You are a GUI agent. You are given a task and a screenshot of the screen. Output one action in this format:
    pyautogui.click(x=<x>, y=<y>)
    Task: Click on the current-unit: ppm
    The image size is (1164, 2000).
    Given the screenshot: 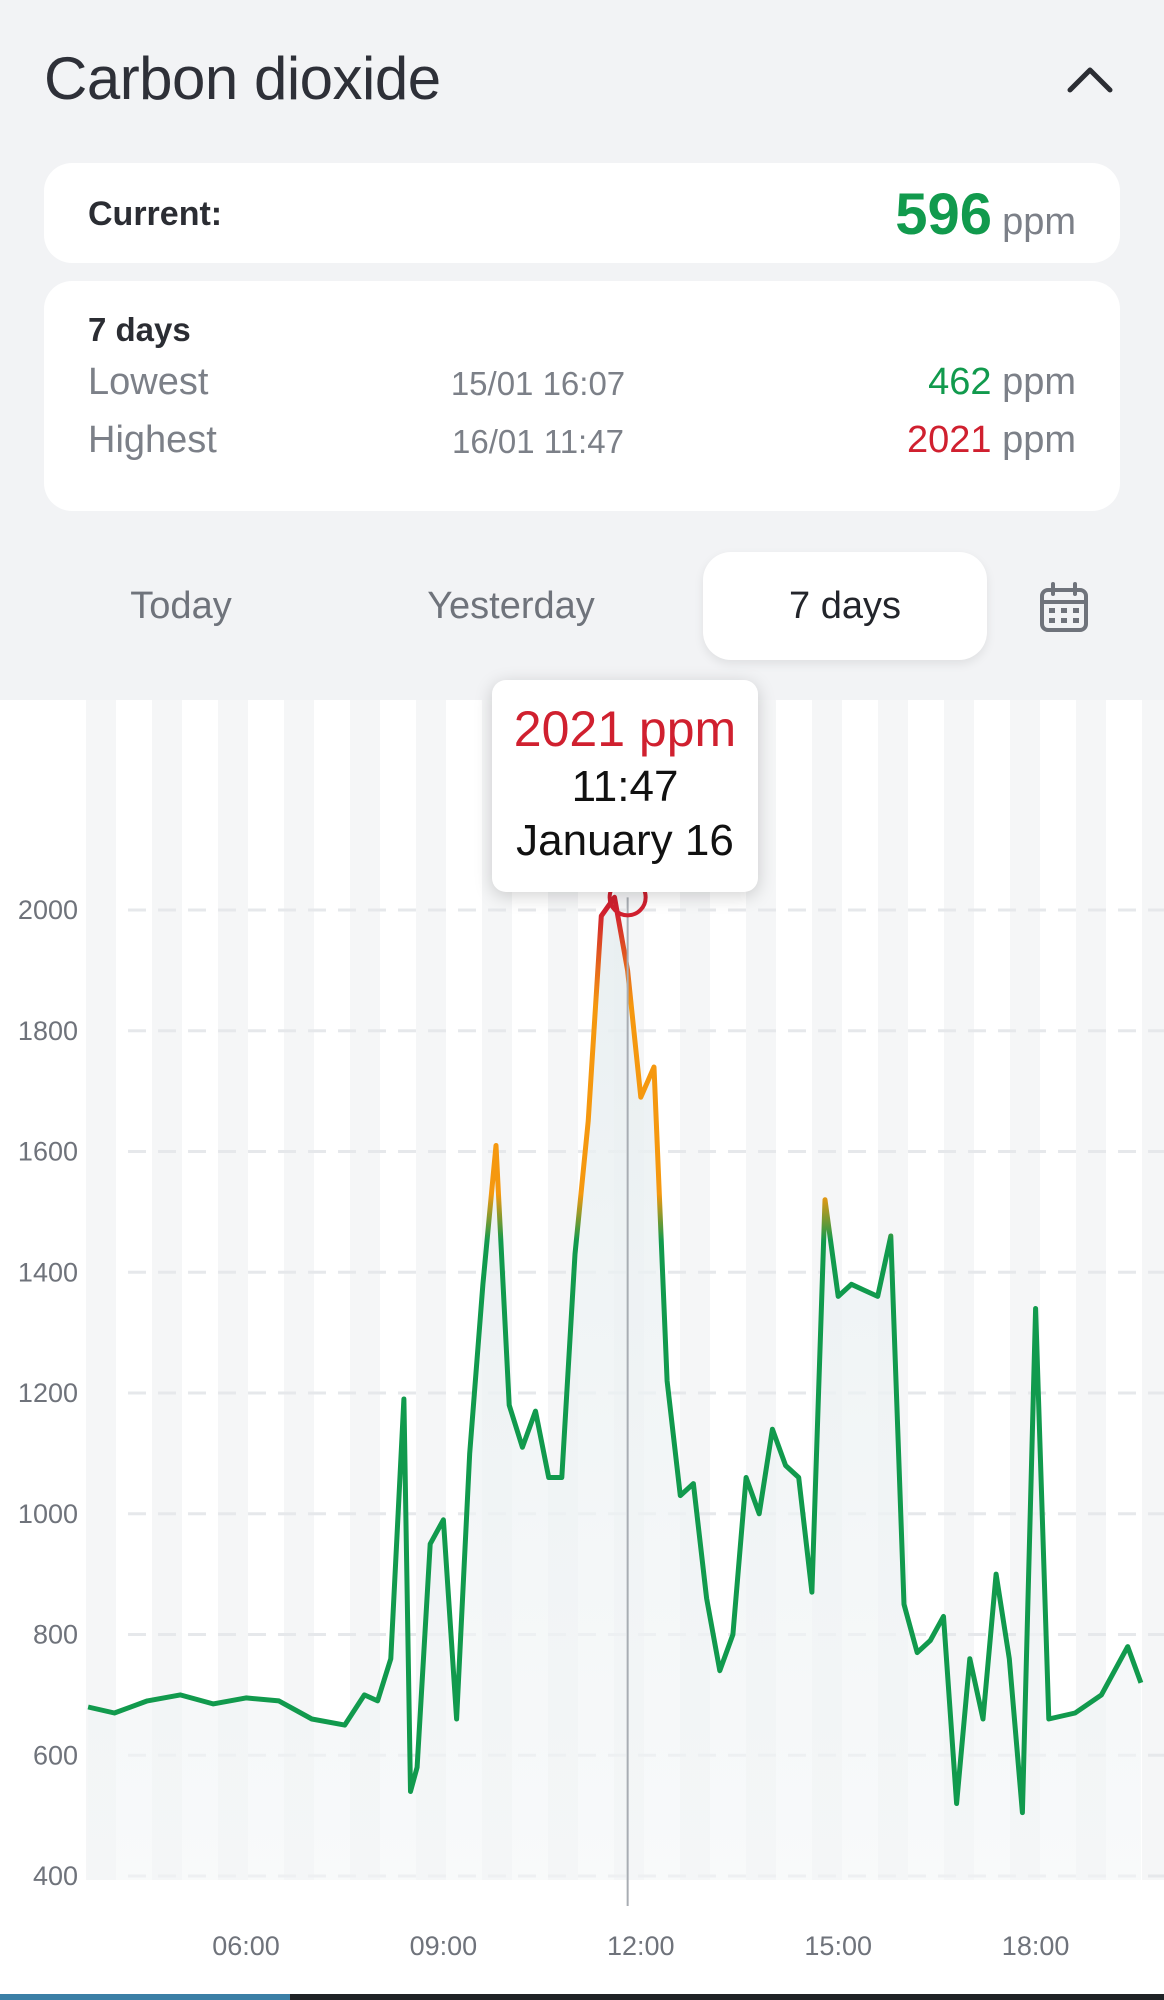 What is the action you would take?
    pyautogui.click(x=1039, y=222)
    